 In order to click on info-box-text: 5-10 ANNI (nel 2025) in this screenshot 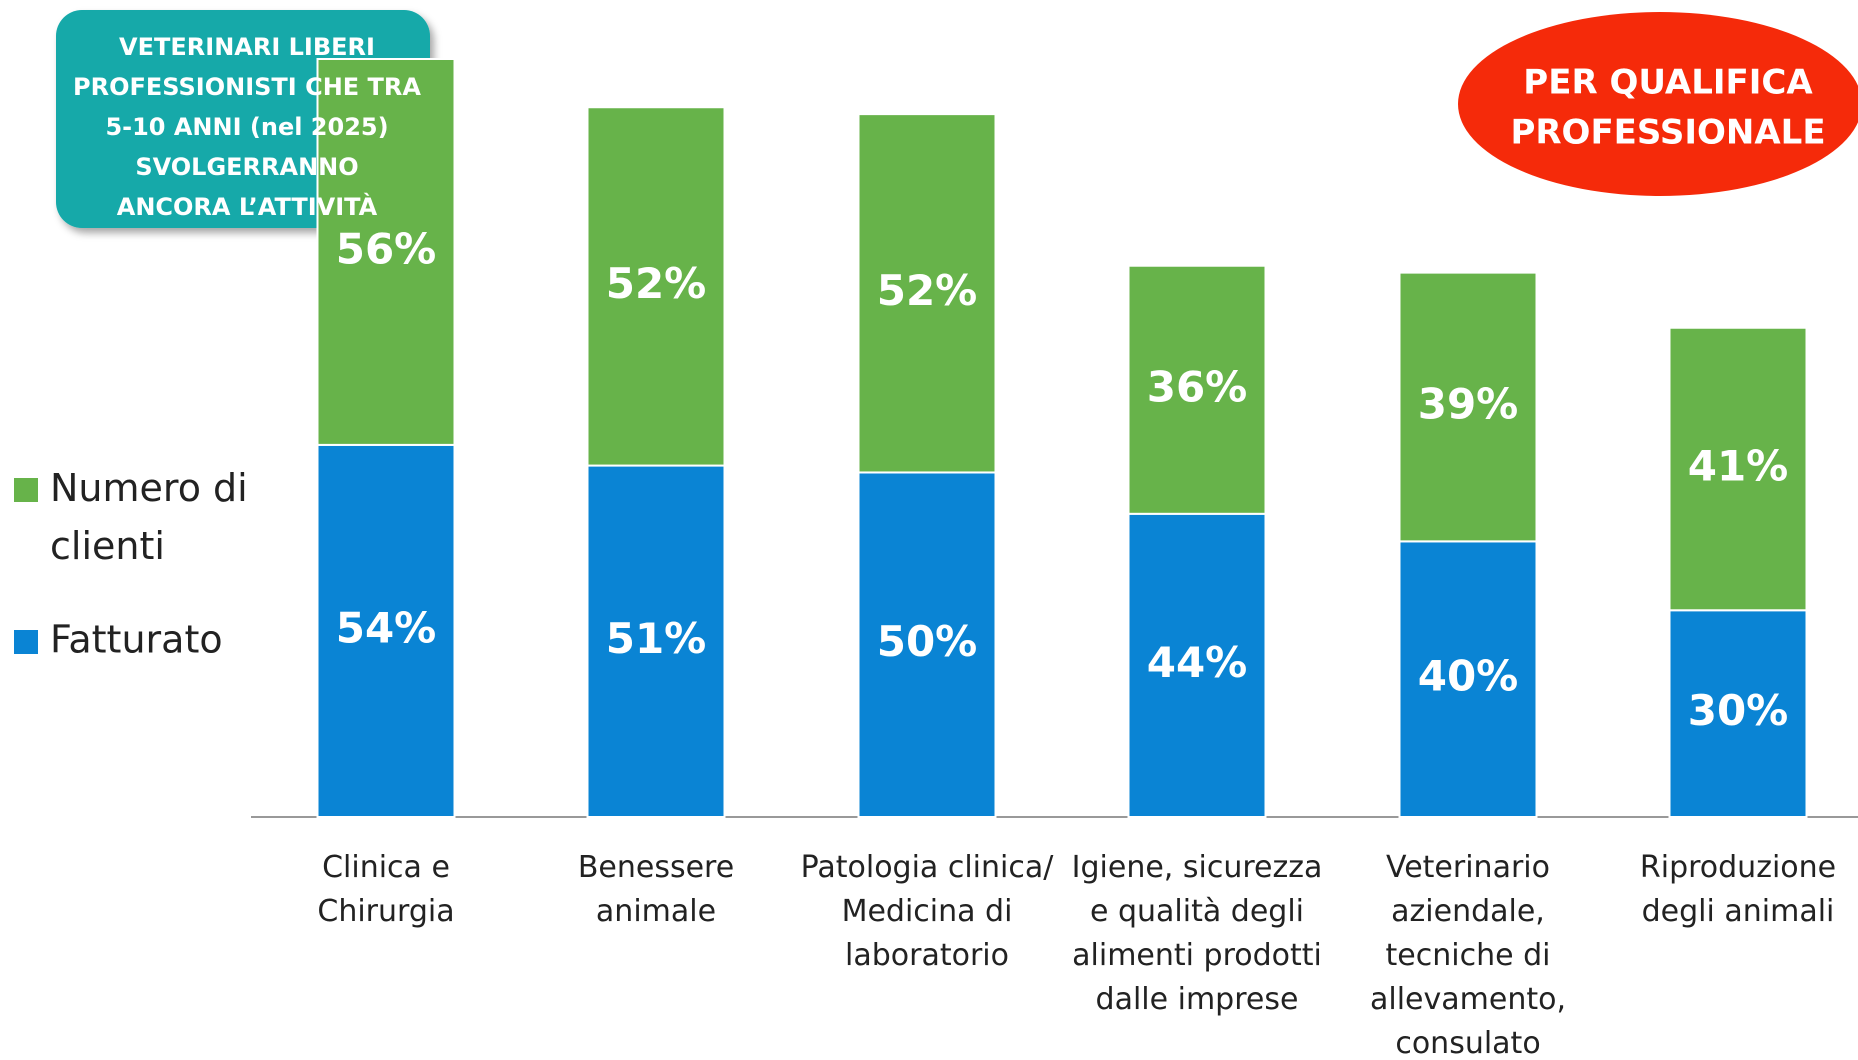, I will do `click(246, 127)`.